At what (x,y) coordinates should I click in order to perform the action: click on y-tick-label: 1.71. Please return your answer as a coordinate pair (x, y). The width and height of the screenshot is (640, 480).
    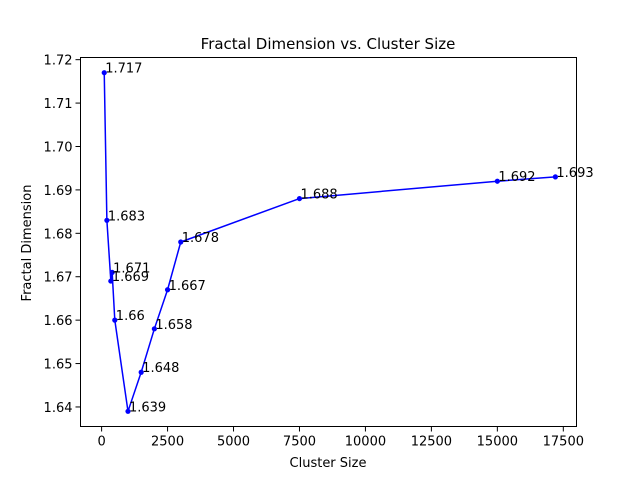
    Looking at the image, I should click on (58, 104).